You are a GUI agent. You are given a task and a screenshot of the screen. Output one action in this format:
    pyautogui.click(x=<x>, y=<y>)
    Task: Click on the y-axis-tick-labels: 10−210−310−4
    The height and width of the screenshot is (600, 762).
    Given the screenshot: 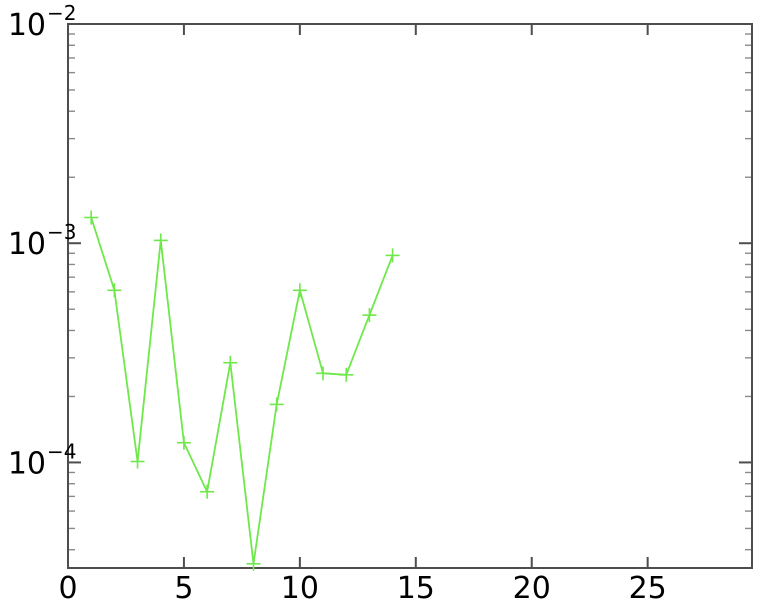 What is the action you would take?
    pyautogui.click(x=42, y=241)
    